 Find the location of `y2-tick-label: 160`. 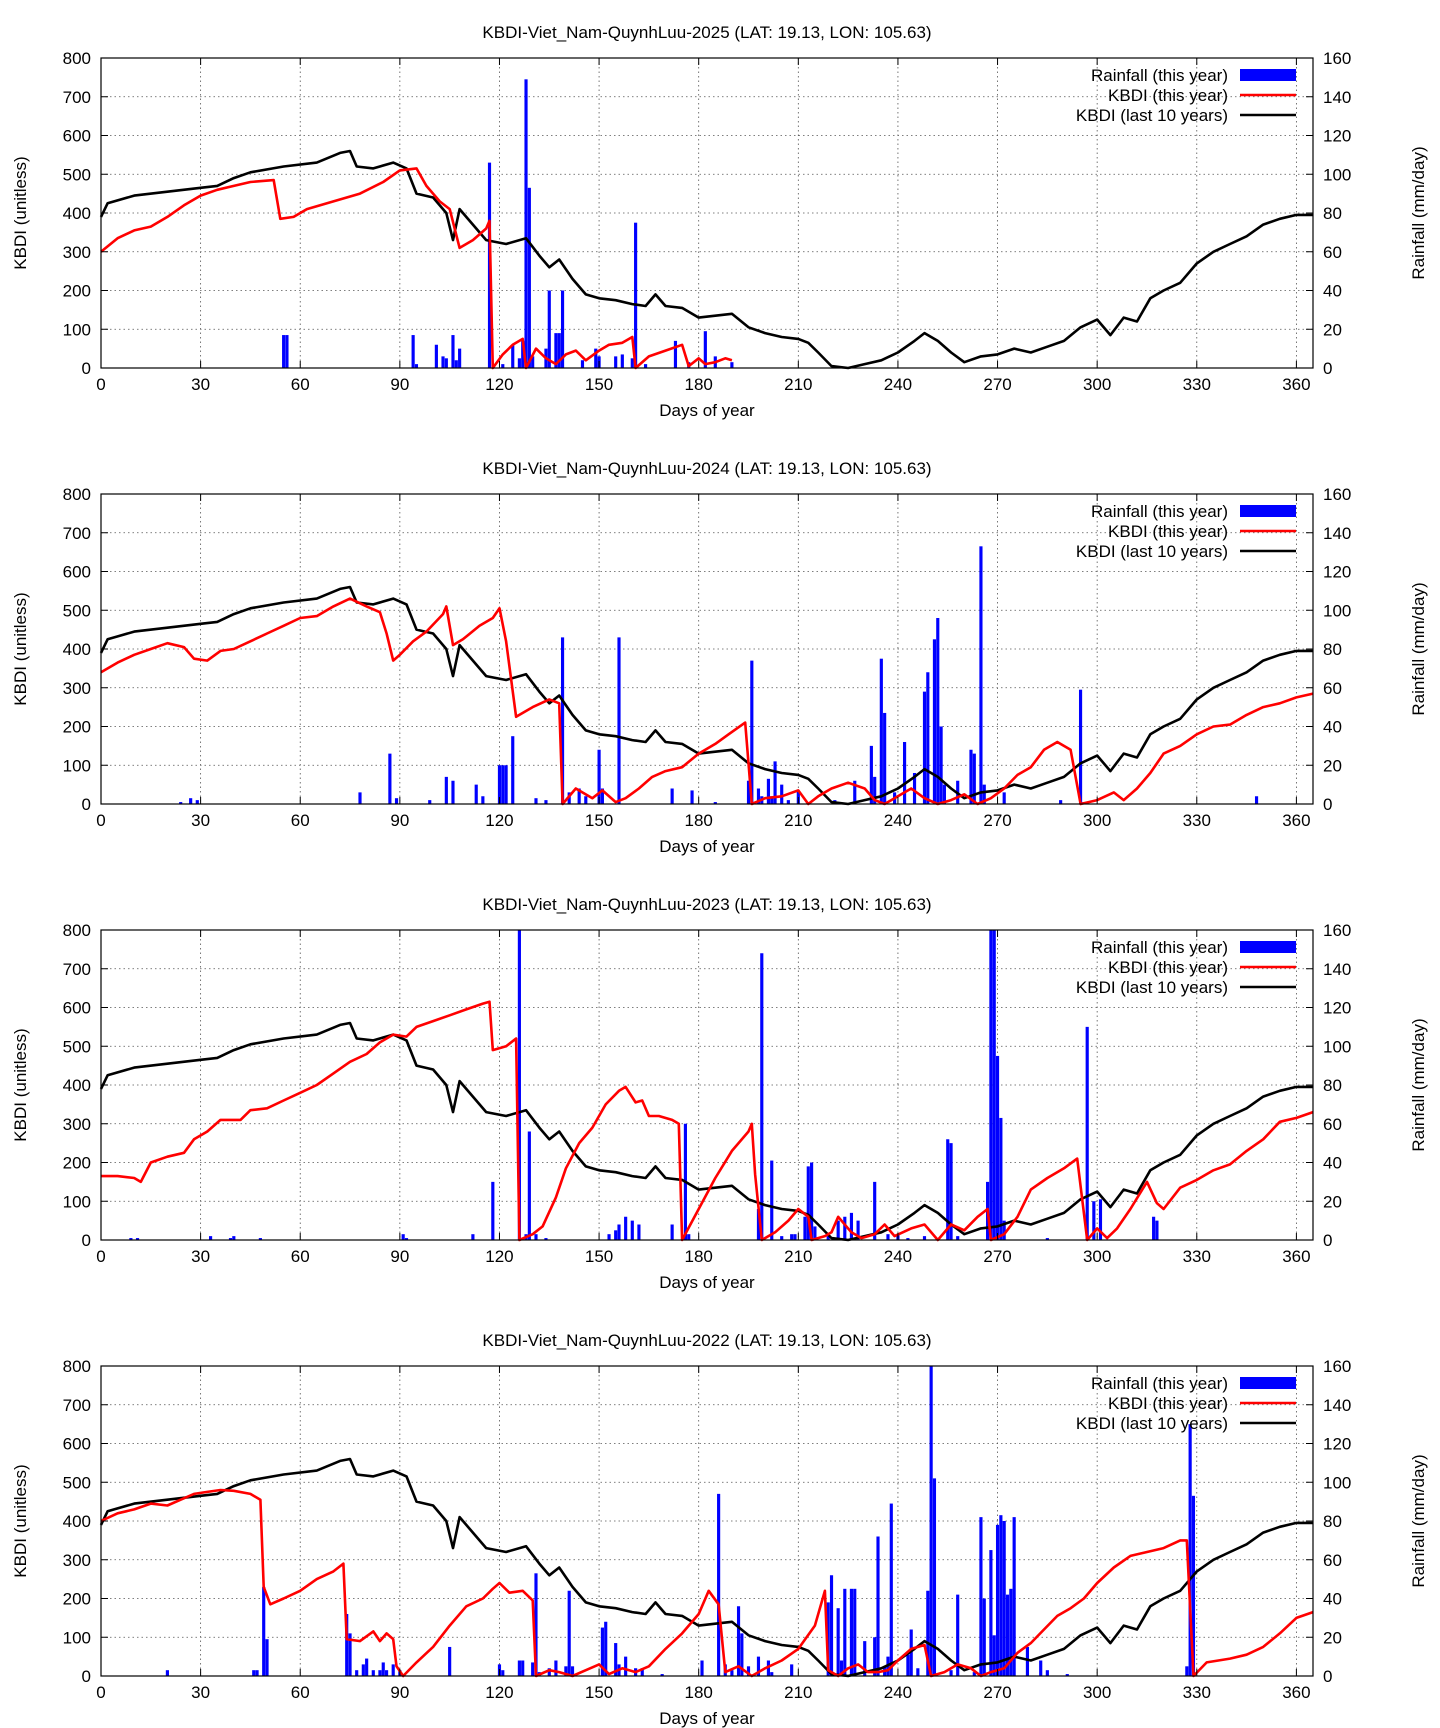

y2-tick-label: 160 is located at coordinates (1337, 930).